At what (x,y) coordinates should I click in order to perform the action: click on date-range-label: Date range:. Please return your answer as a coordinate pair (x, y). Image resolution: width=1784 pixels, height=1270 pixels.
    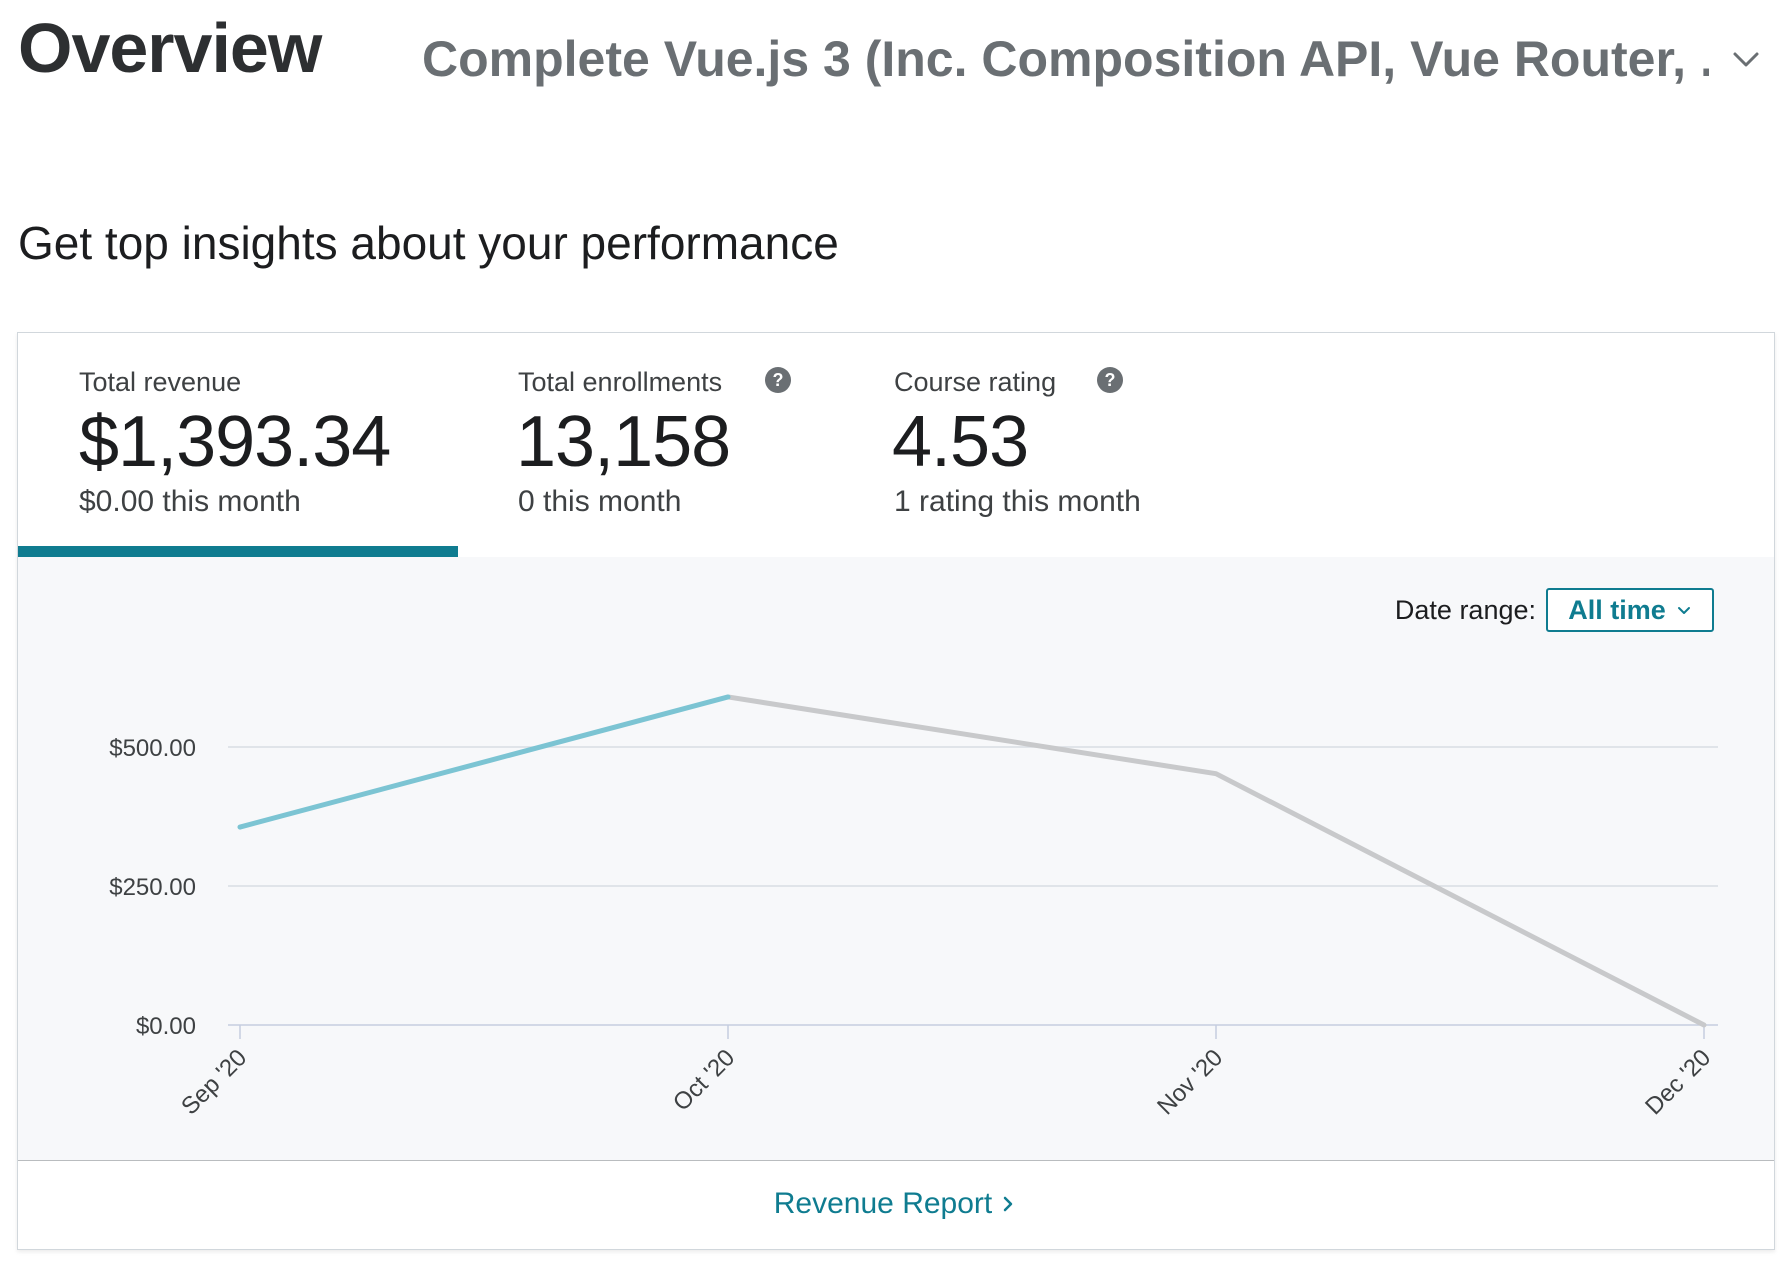
    Looking at the image, I should click on (1465, 609).